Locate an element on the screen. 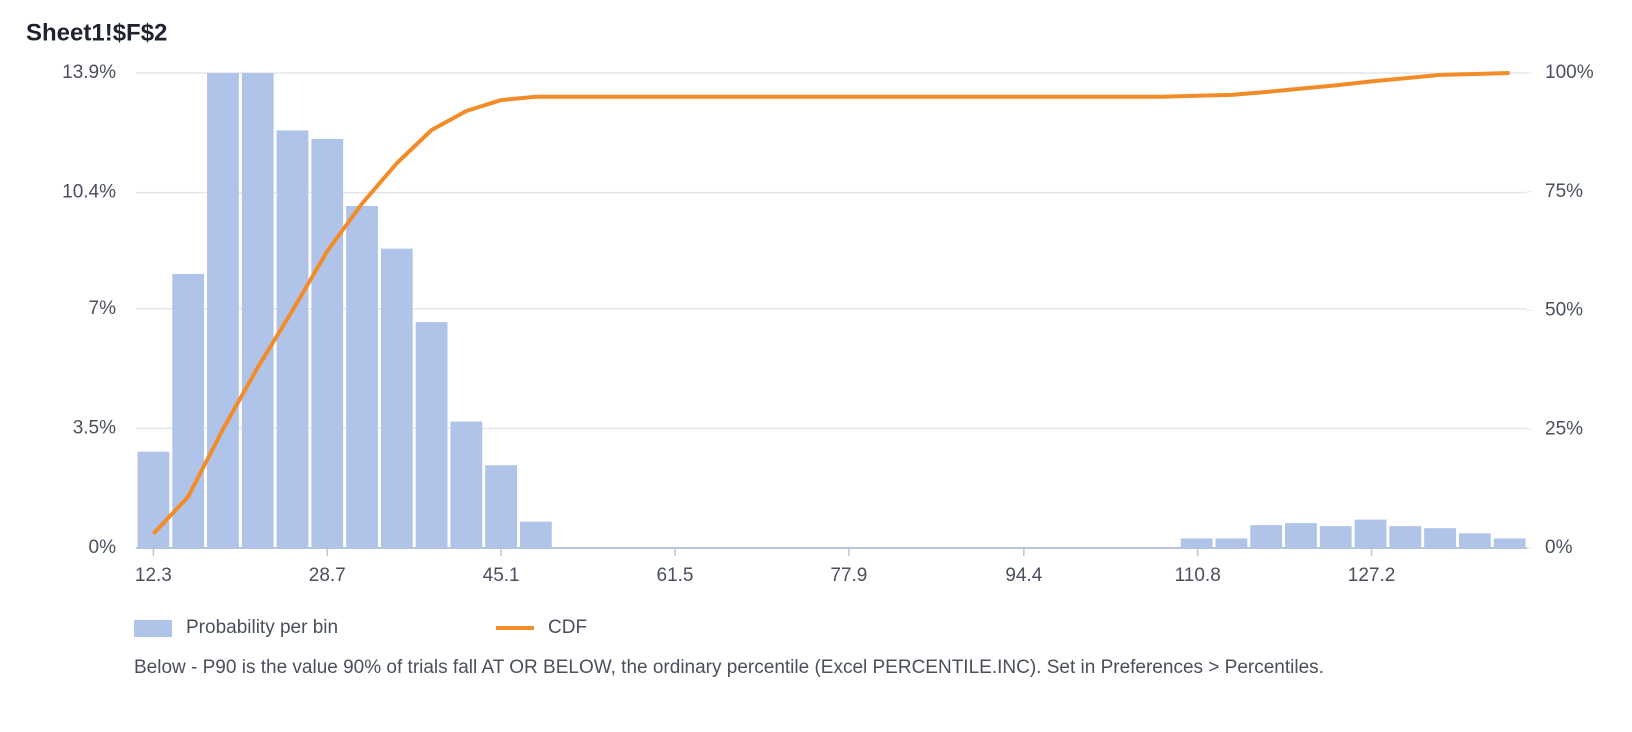  y2-tick-label: 25% is located at coordinates (1564, 428).